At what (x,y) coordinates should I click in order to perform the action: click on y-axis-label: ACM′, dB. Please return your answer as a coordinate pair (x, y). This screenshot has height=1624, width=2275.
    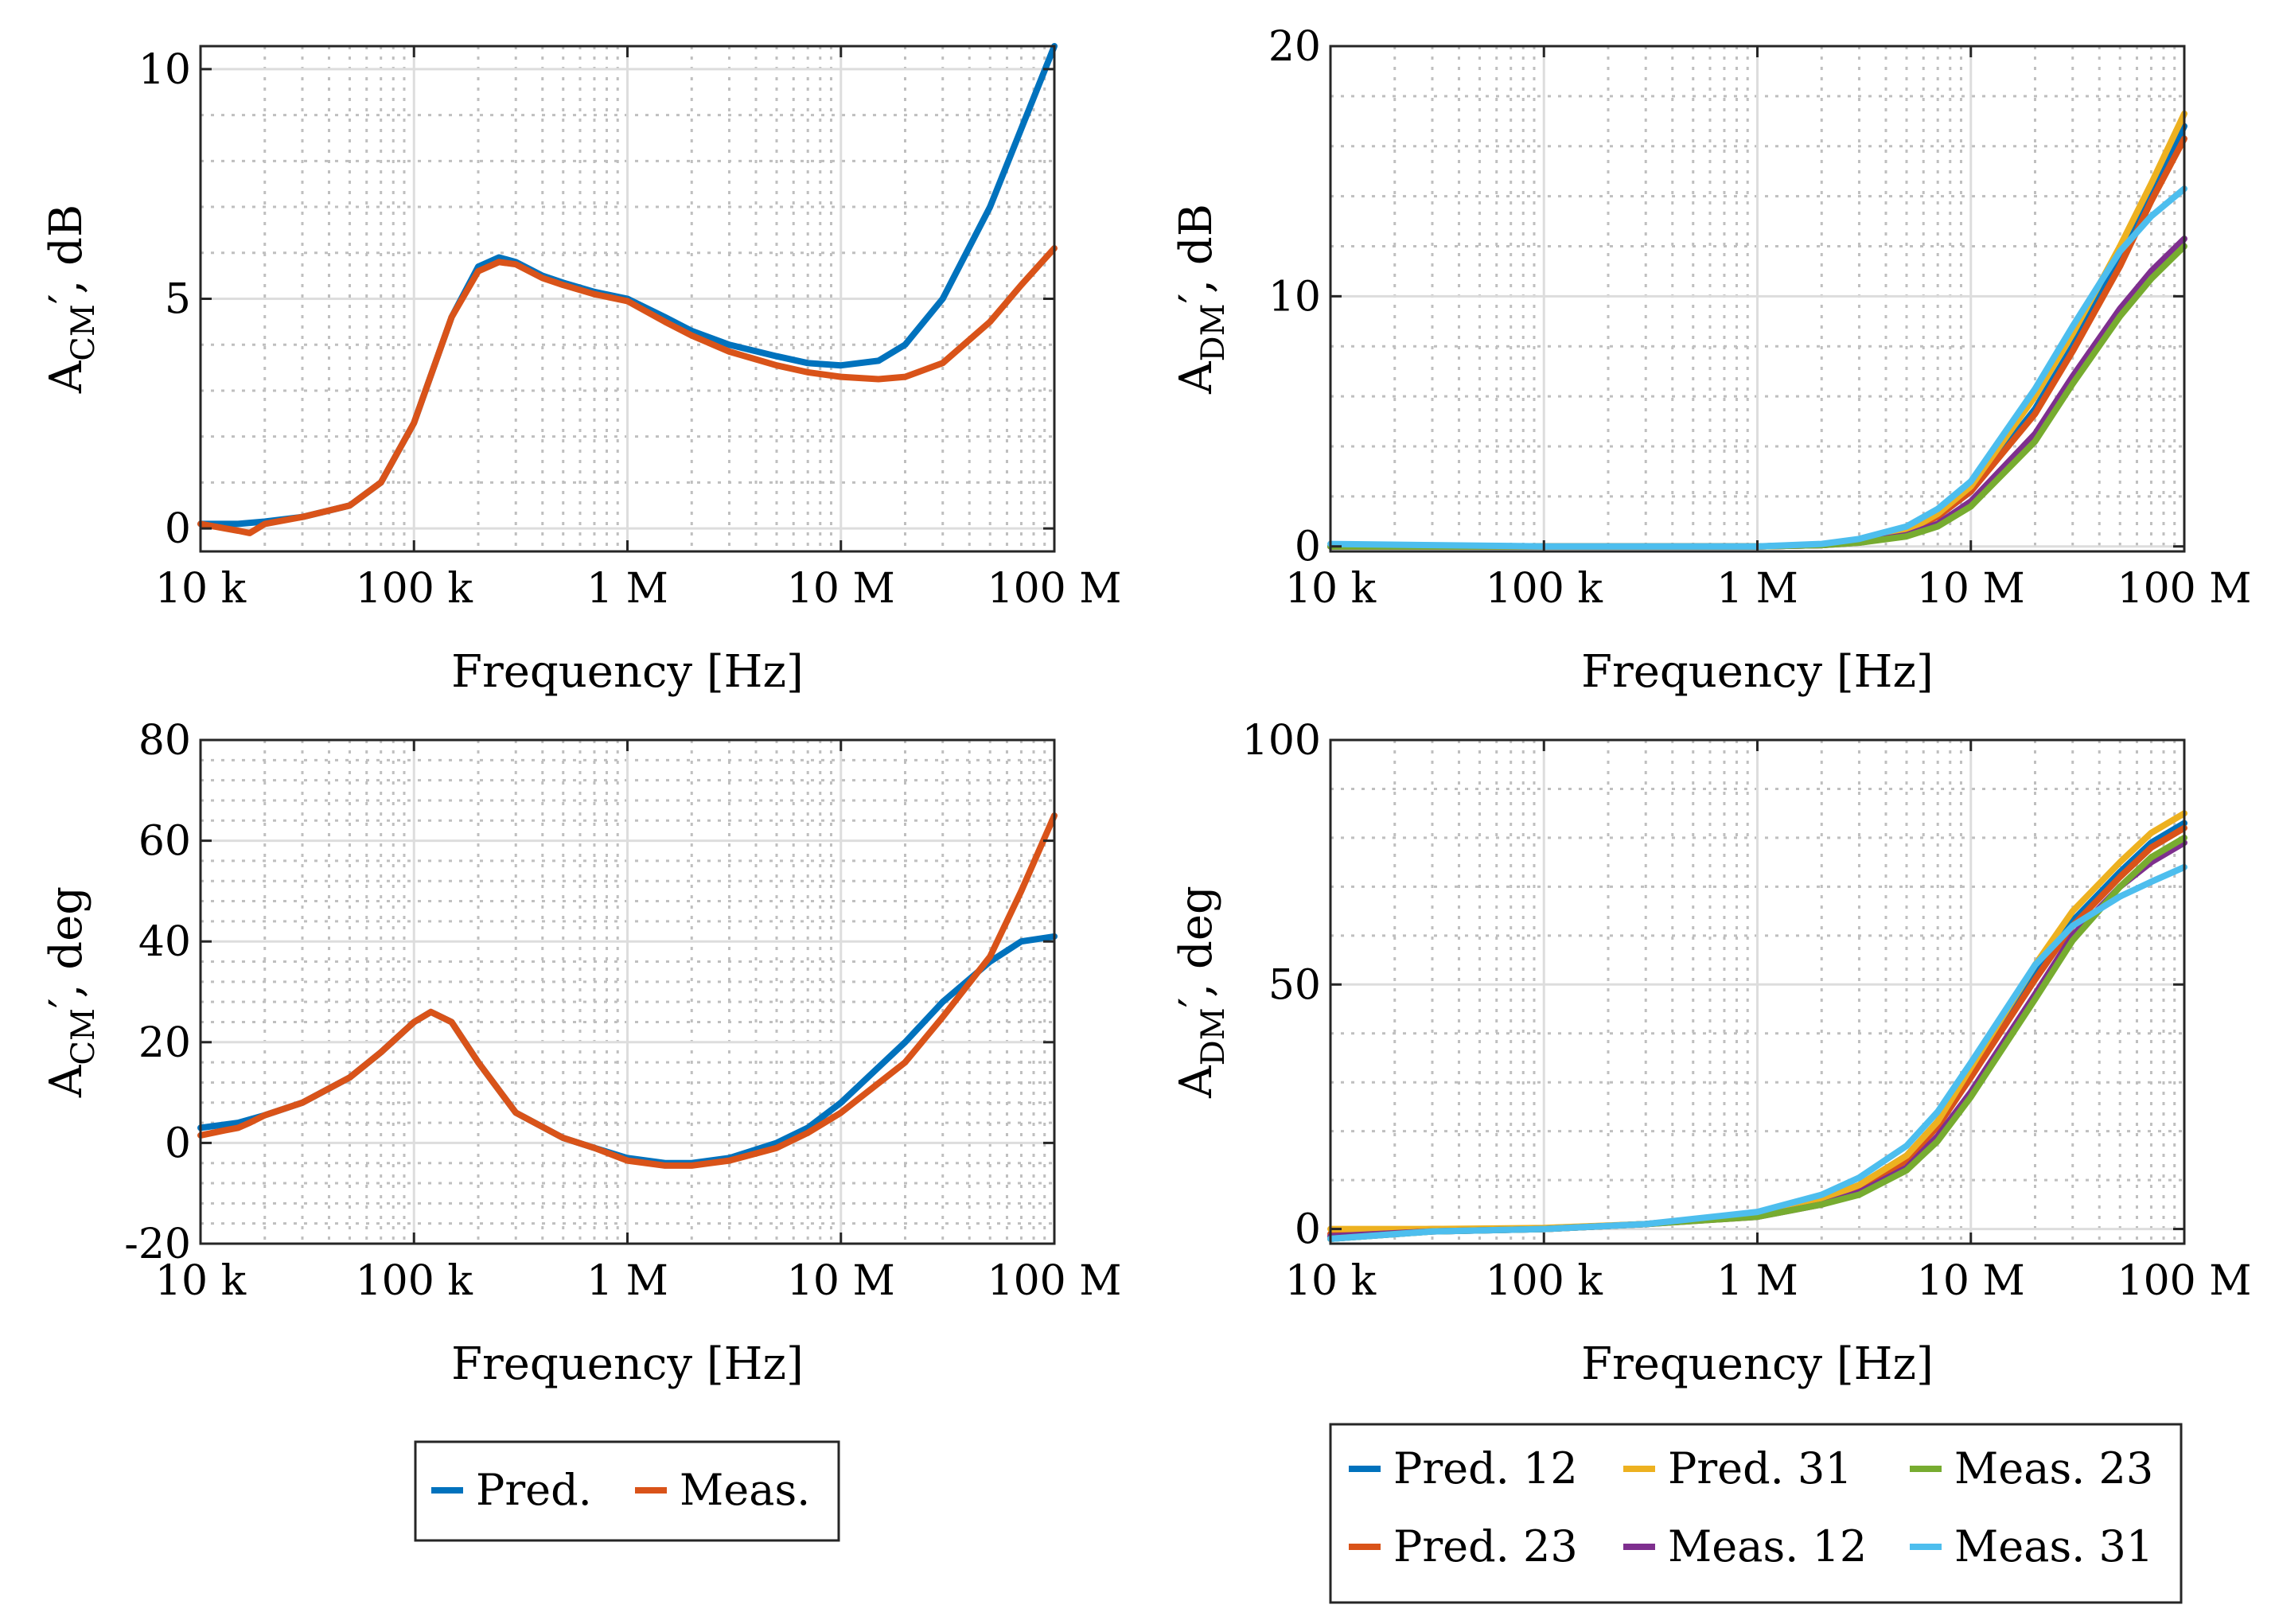
    Looking at the image, I should click on (71, 299).